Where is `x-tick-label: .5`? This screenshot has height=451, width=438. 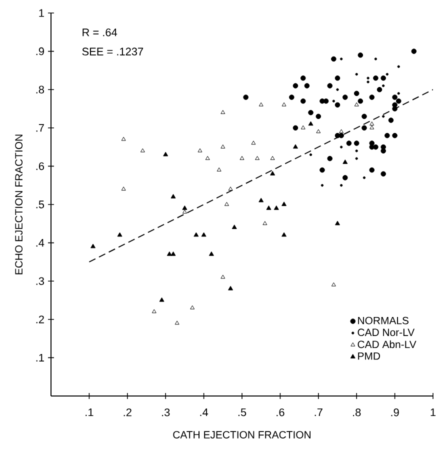
x-tick-label: .5 is located at coordinates (242, 412).